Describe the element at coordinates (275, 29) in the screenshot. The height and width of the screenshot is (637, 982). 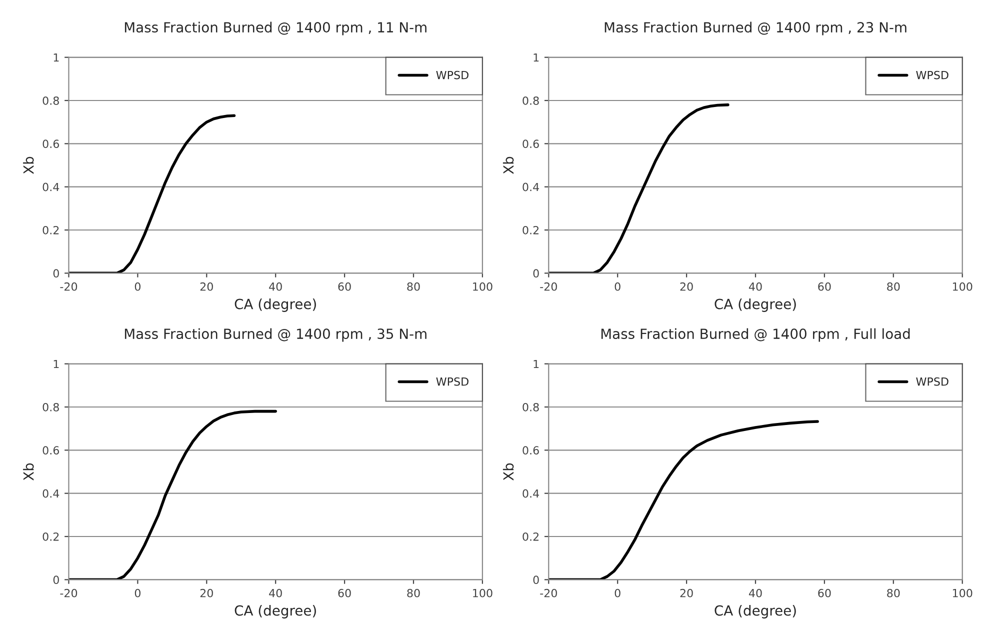
I see `chart-title: Mass Fraction Burned @ 1400 rpm , 11 N-m` at that location.